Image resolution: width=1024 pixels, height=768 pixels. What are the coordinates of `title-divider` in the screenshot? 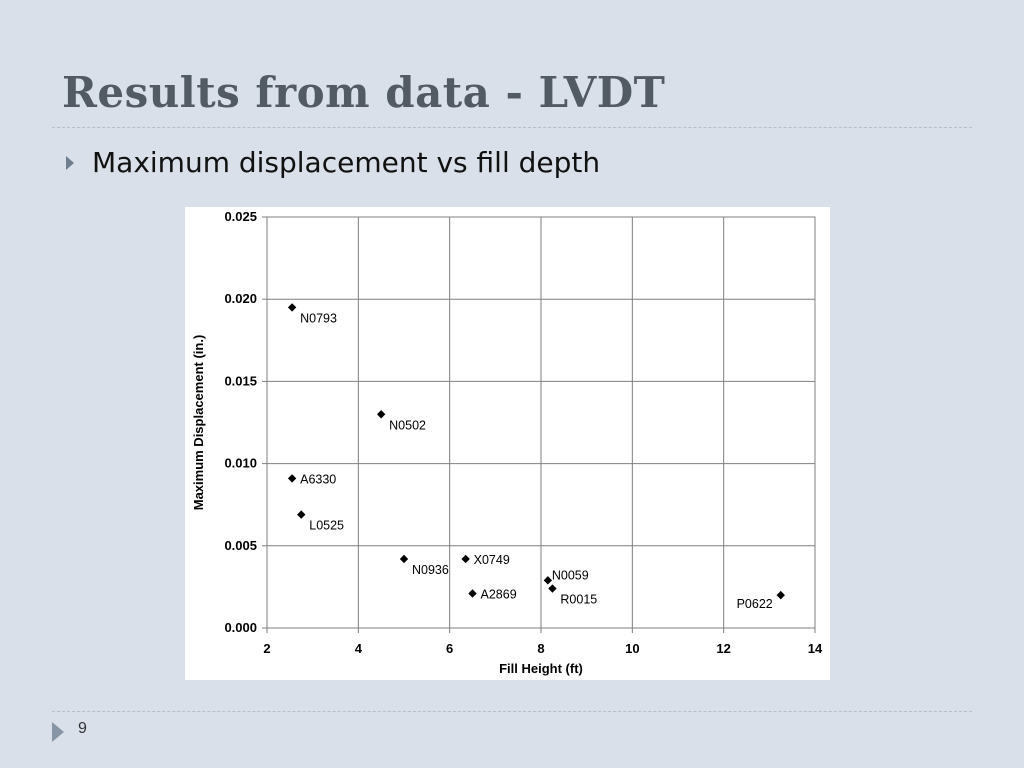 It's located at (512, 127).